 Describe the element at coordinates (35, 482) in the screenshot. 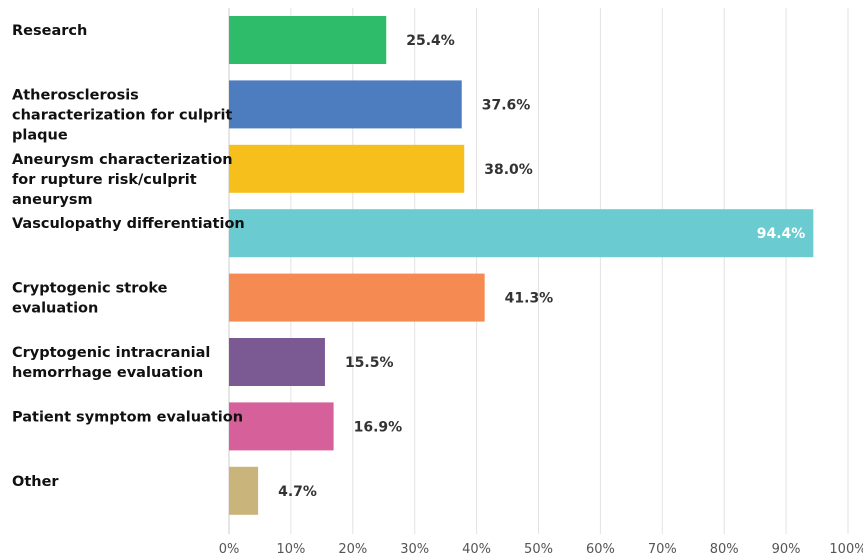

I see `category-label: Other` at that location.